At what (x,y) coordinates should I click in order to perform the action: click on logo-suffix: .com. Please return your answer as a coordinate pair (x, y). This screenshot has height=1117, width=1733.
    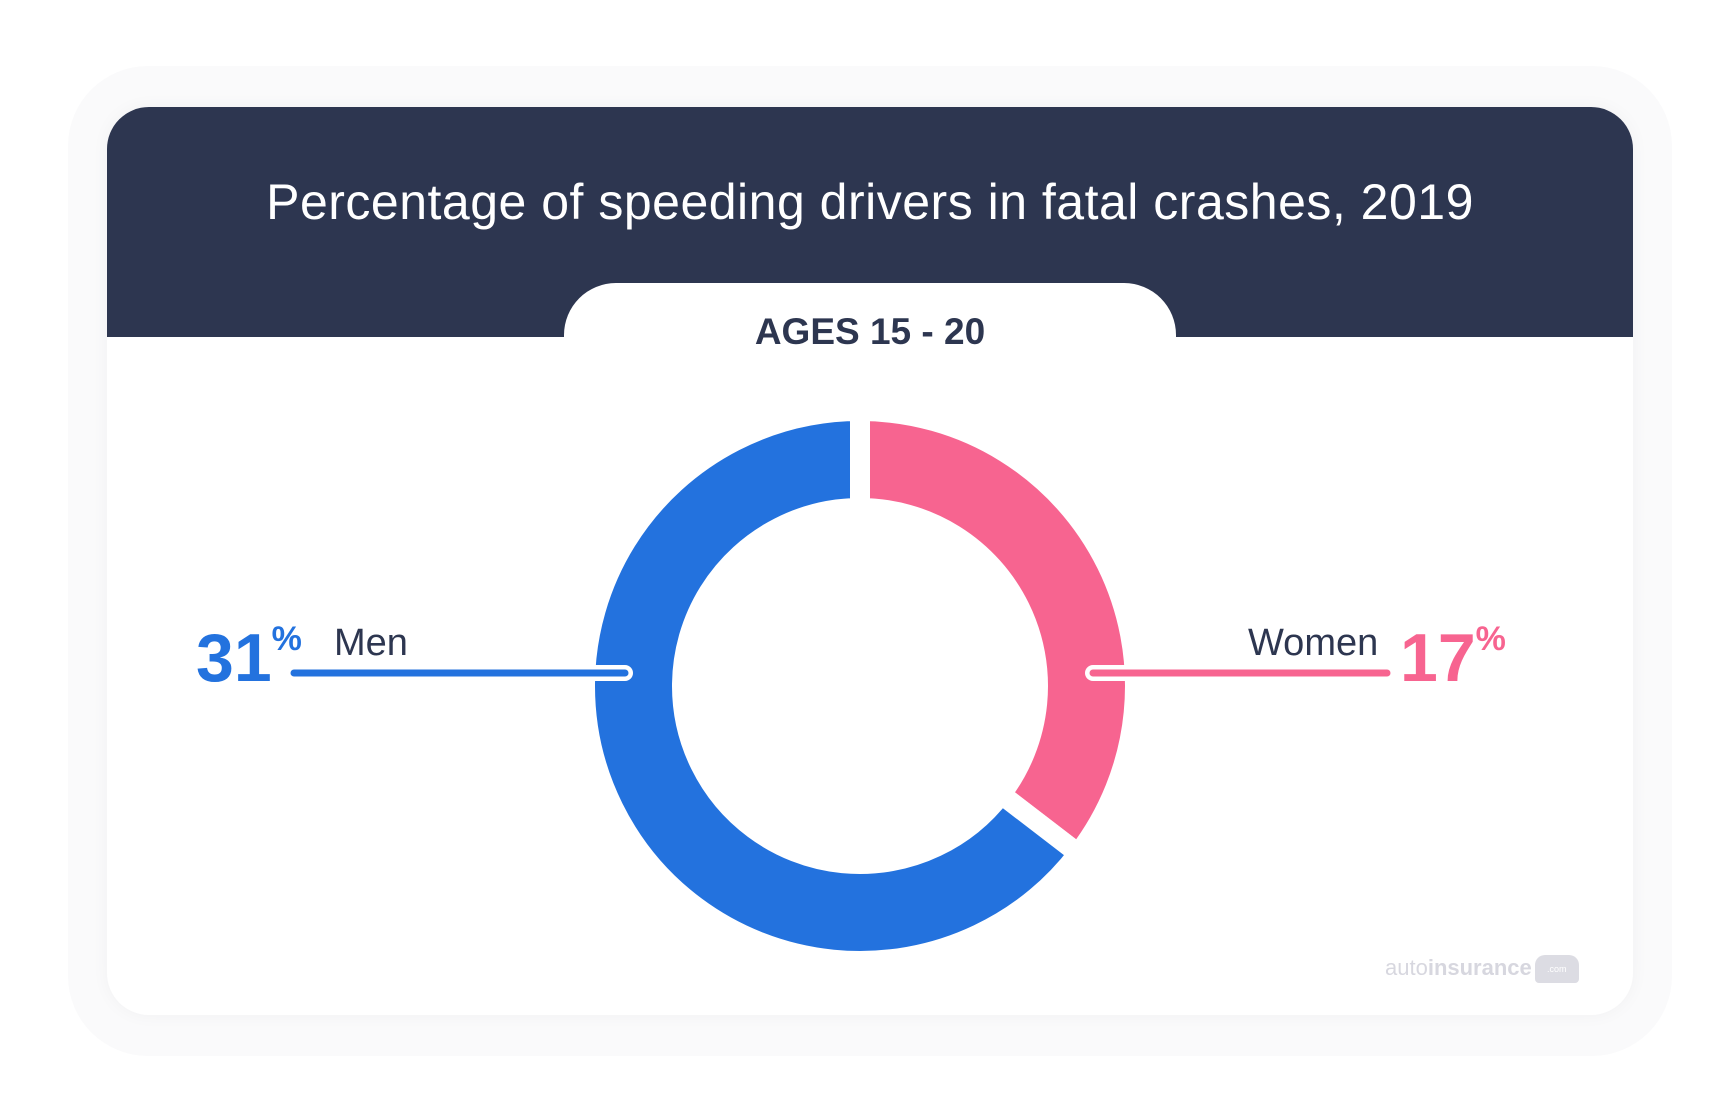
    Looking at the image, I should click on (1557, 969).